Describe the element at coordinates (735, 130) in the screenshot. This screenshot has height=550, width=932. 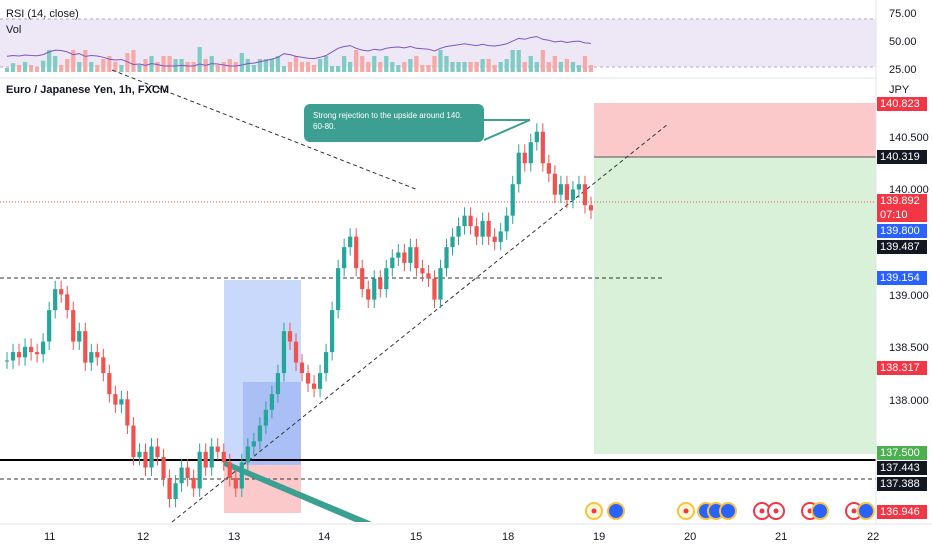
I see `stop-loss-zone` at that location.